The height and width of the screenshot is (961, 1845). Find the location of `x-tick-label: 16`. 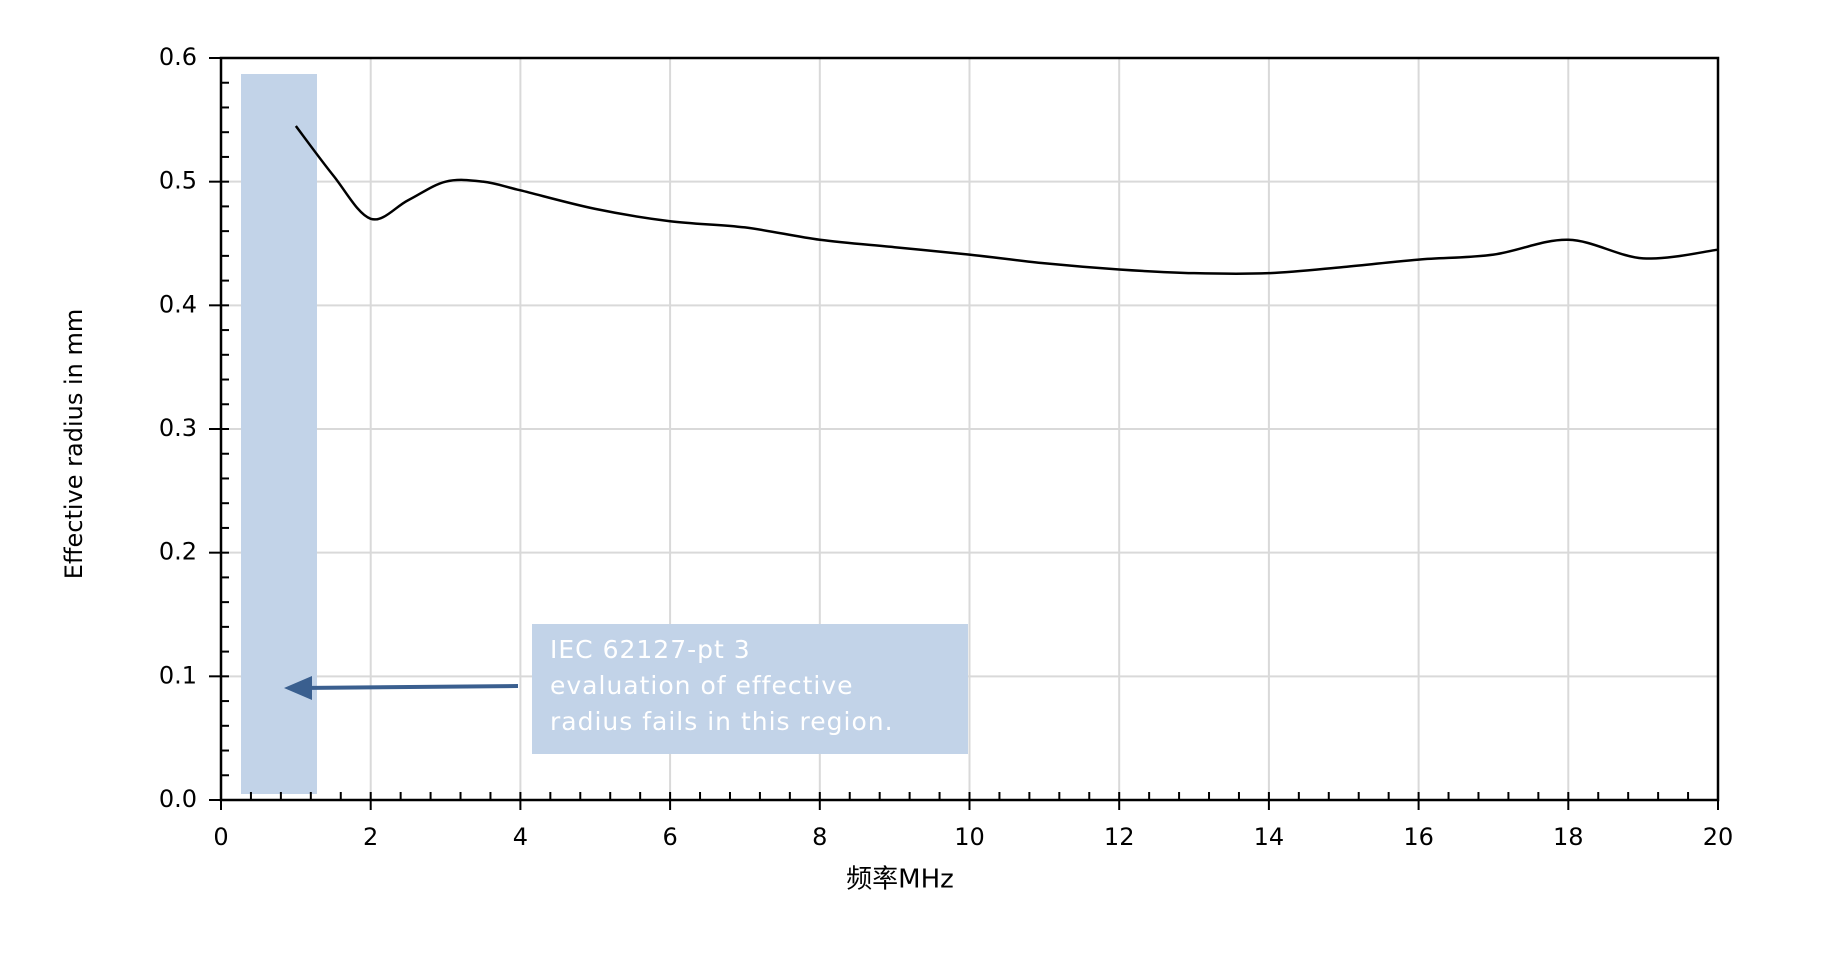

x-tick-label: 16 is located at coordinates (1418, 837).